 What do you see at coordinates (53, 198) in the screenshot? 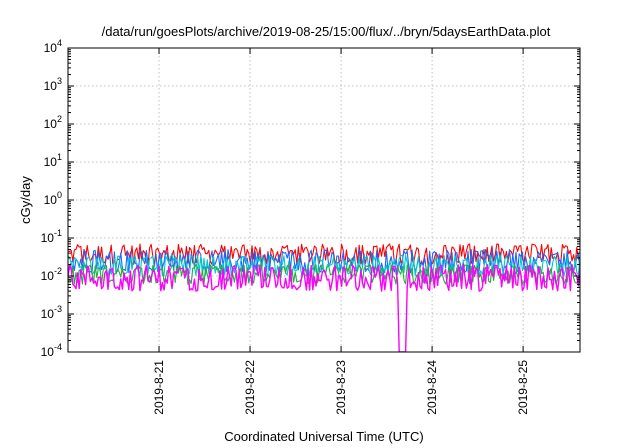
I see `y-tick-label: 10⁰` at bounding box center [53, 198].